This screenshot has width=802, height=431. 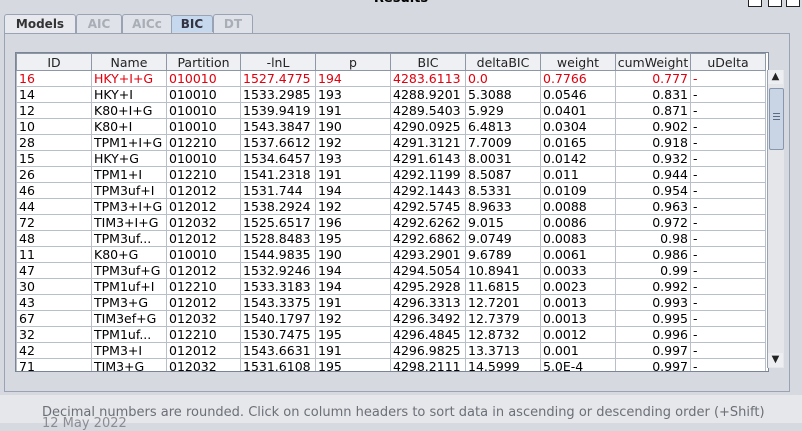 I want to click on column-header-id: ID, so click(x=54, y=62).